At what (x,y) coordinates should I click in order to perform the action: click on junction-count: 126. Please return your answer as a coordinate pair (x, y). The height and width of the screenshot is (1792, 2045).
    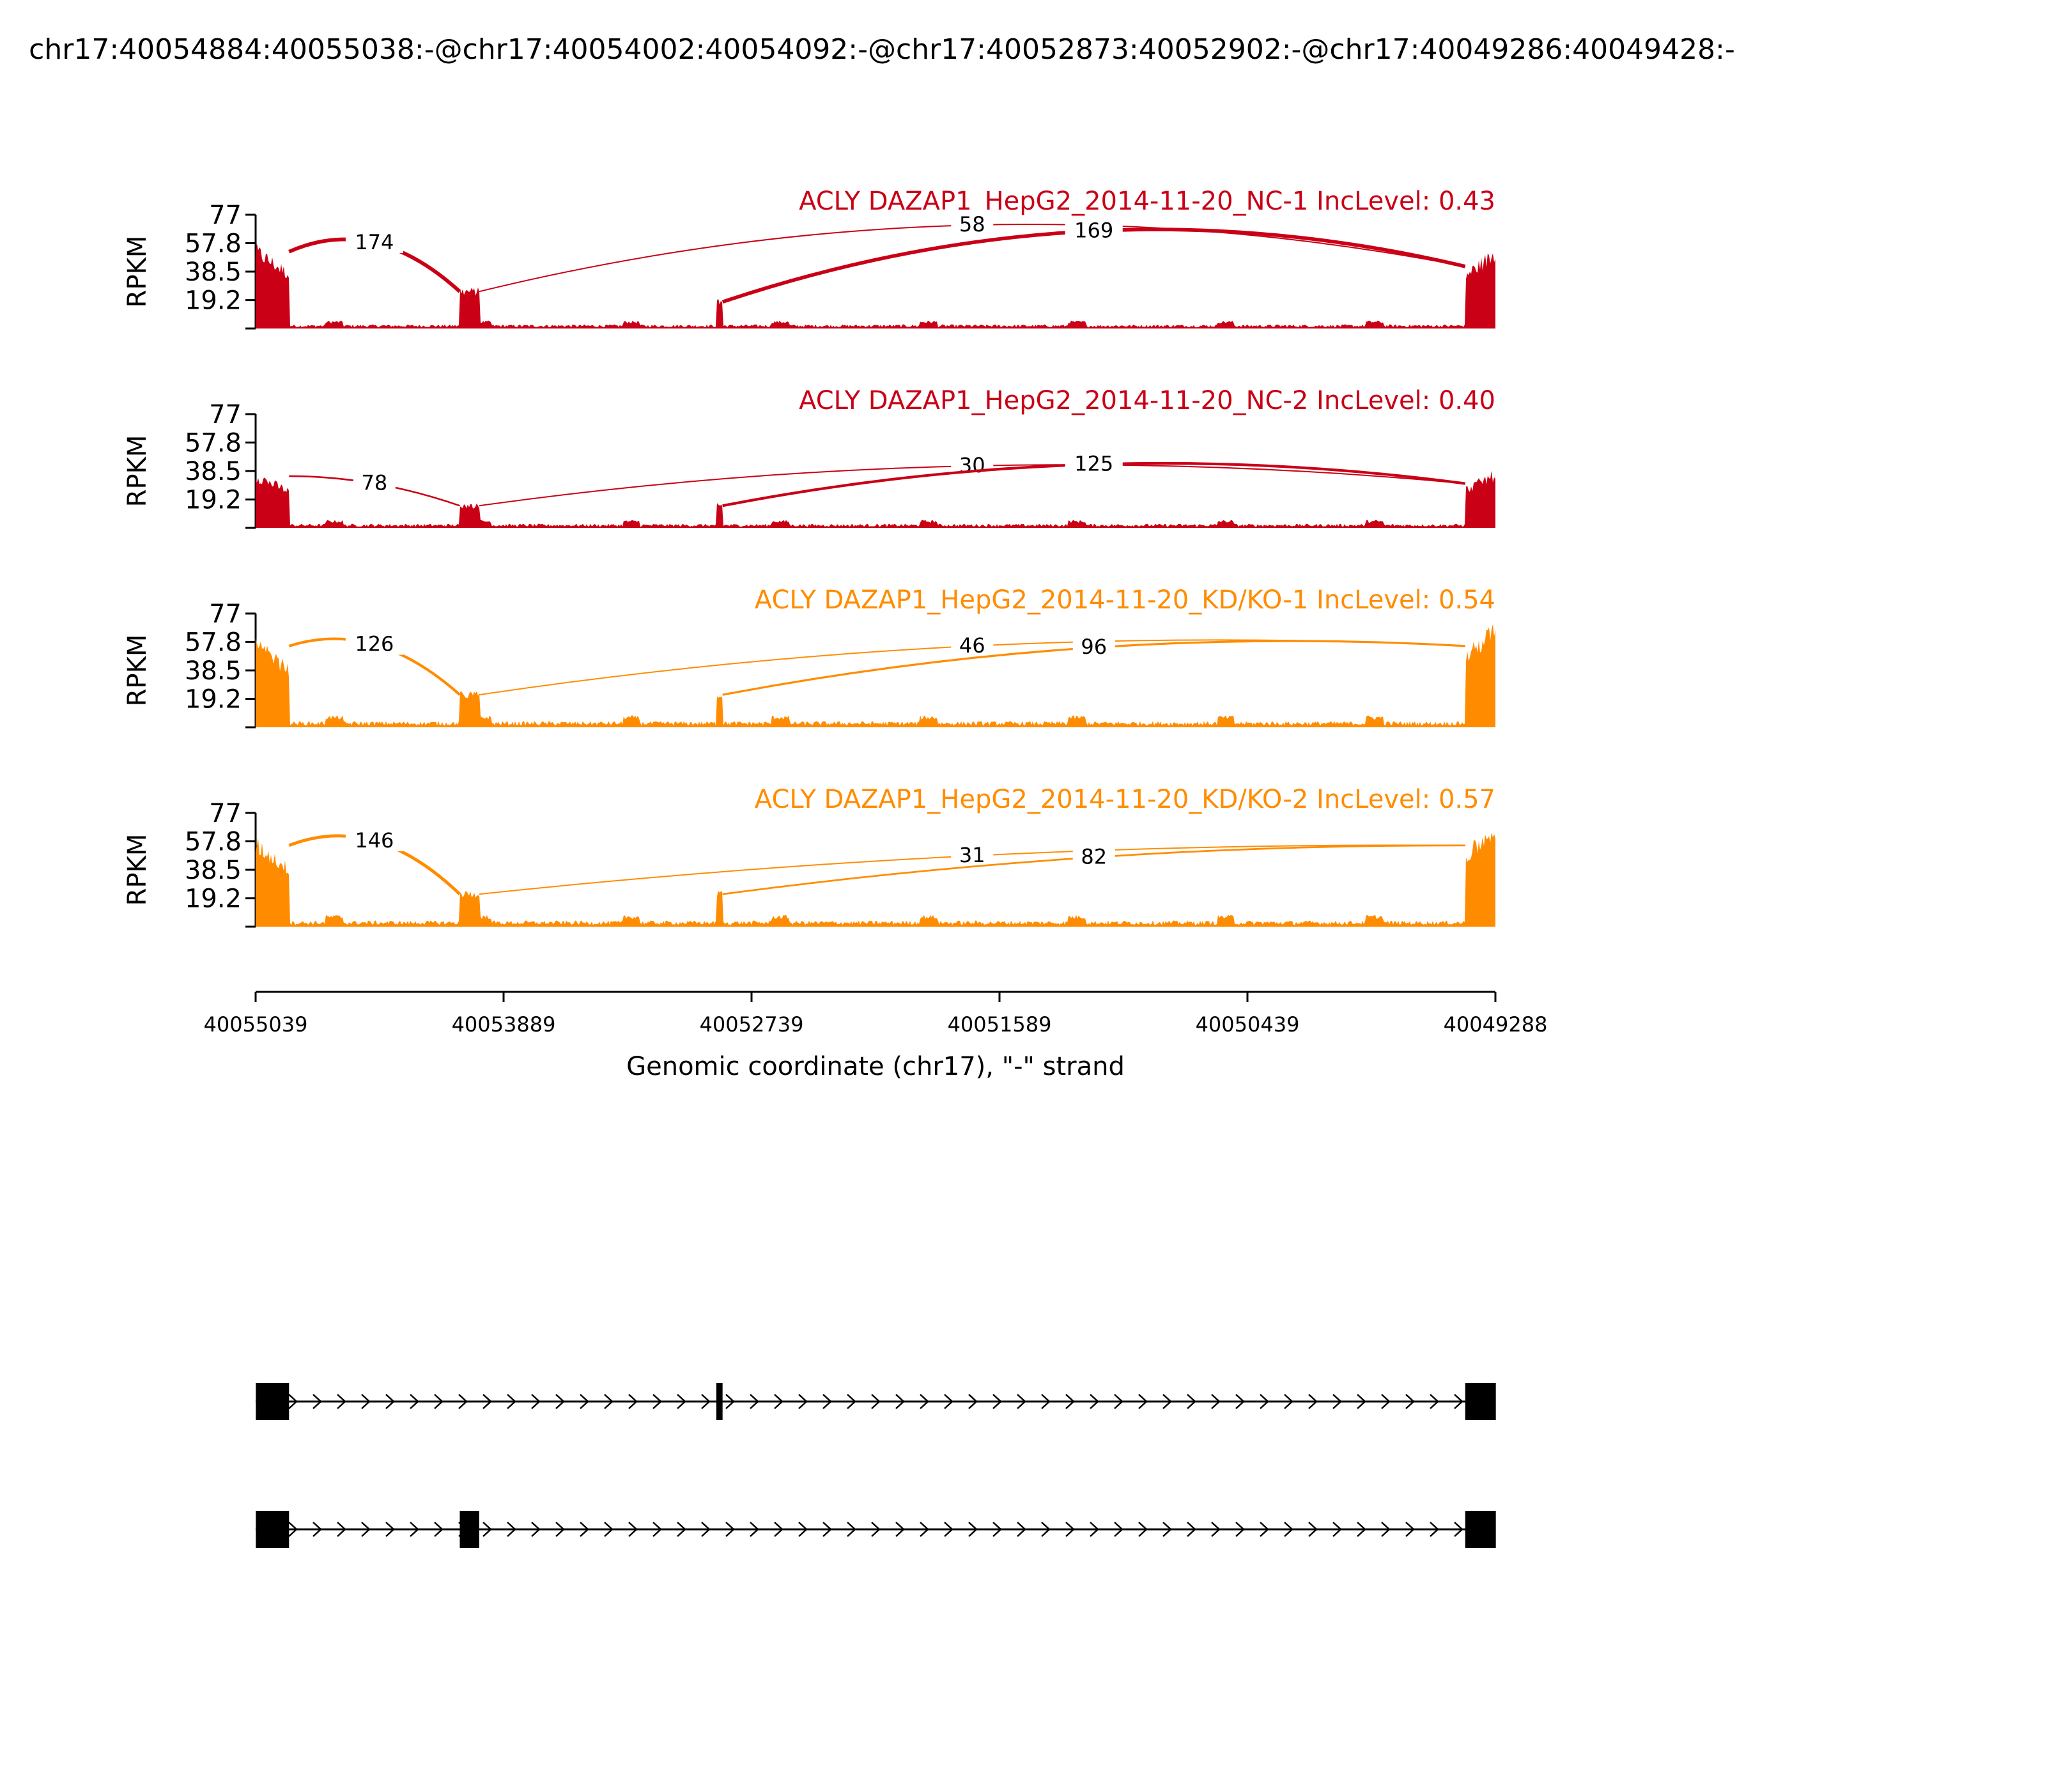
    Looking at the image, I should click on (374, 644).